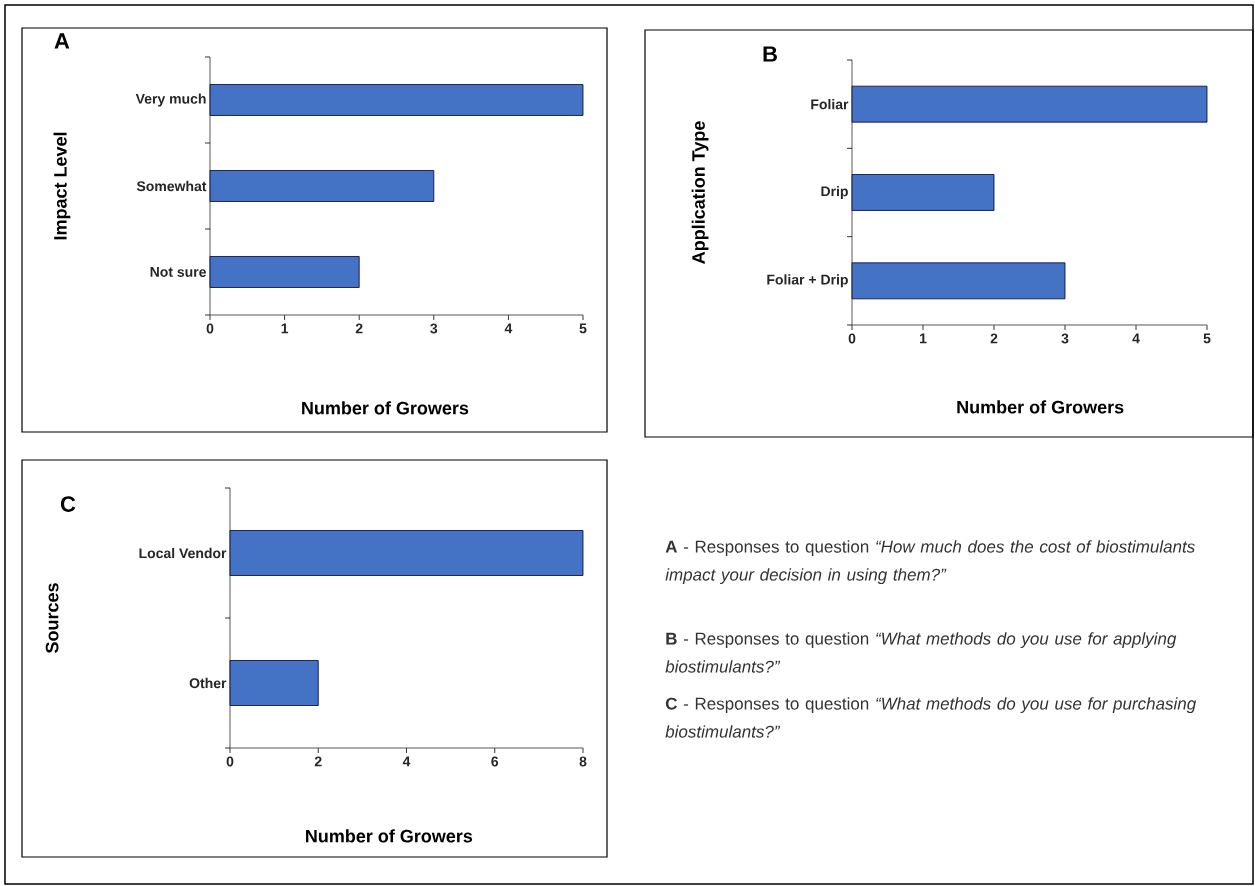 The image size is (1255, 886). Describe the element at coordinates (700, 192) in the screenshot. I see `y-axis-title: Application Type` at that location.